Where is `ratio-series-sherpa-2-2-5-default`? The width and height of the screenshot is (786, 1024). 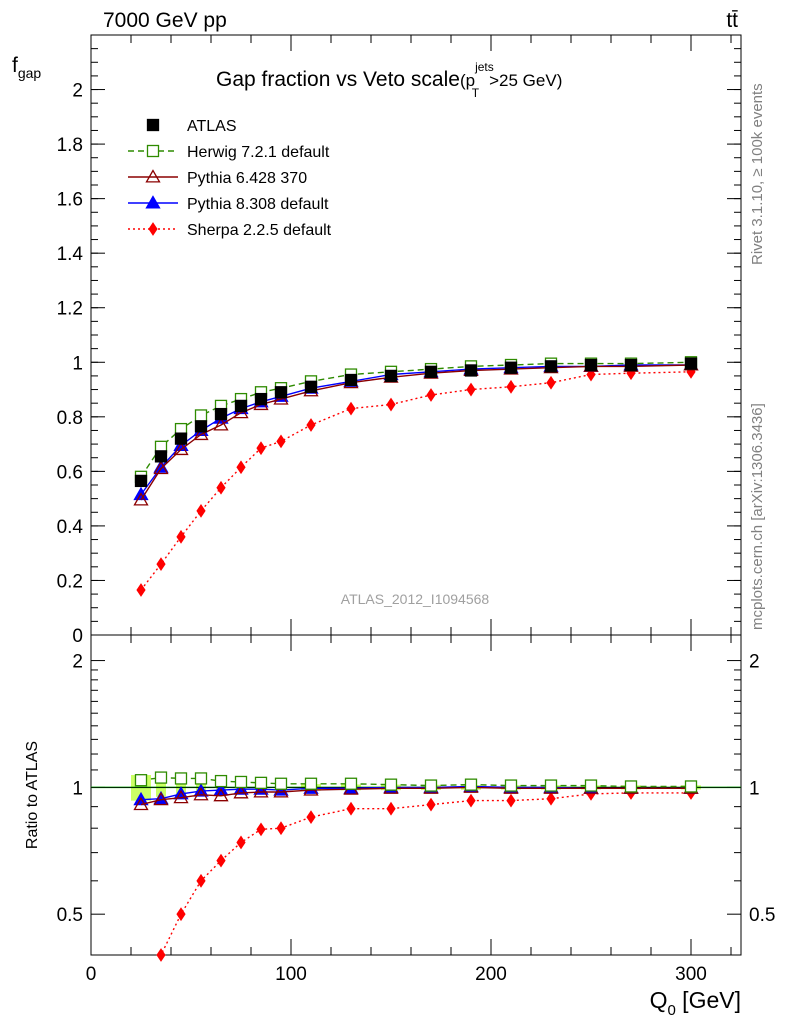
ratio-series-sherpa-2-2-5-default is located at coordinates (426, 874).